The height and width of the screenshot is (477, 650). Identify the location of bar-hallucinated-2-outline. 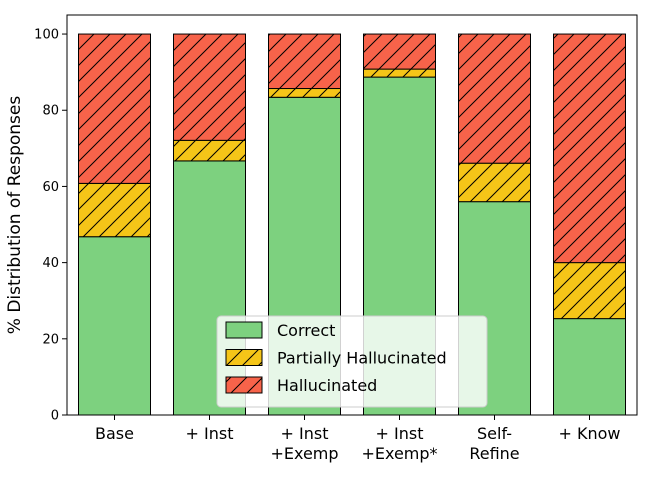
(304, 61).